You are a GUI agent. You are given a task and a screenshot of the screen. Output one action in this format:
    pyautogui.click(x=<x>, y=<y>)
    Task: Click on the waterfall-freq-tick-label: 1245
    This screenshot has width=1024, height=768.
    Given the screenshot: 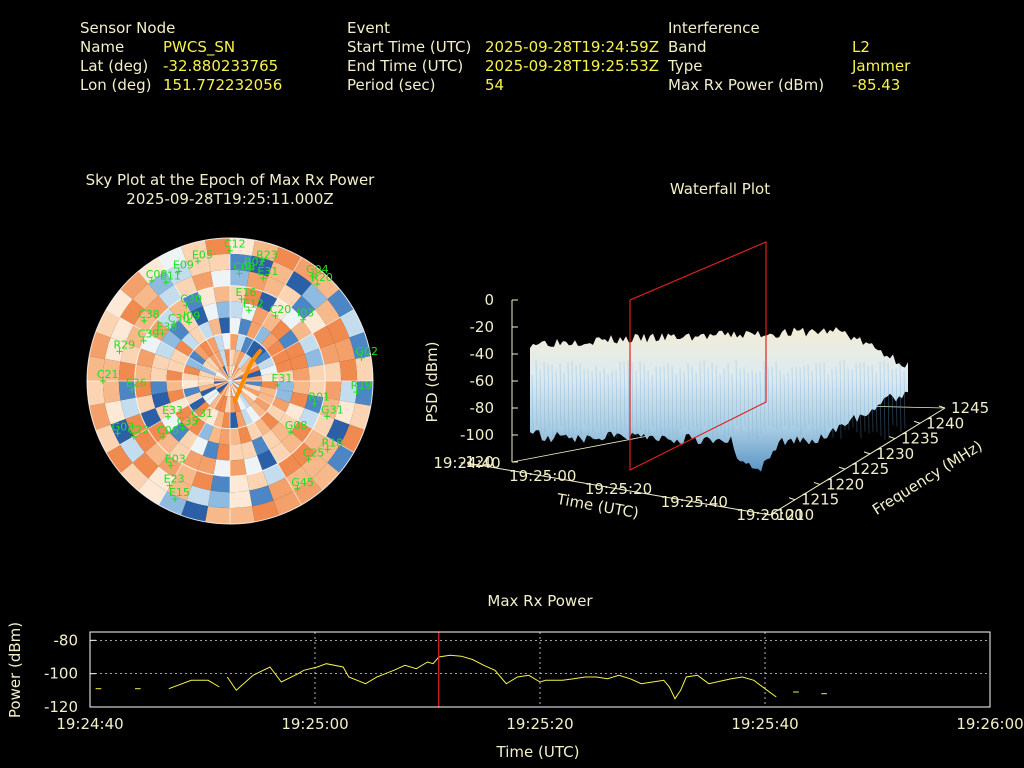 What is the action you would take?
    pyautogui.click(x=970, y=408)
    